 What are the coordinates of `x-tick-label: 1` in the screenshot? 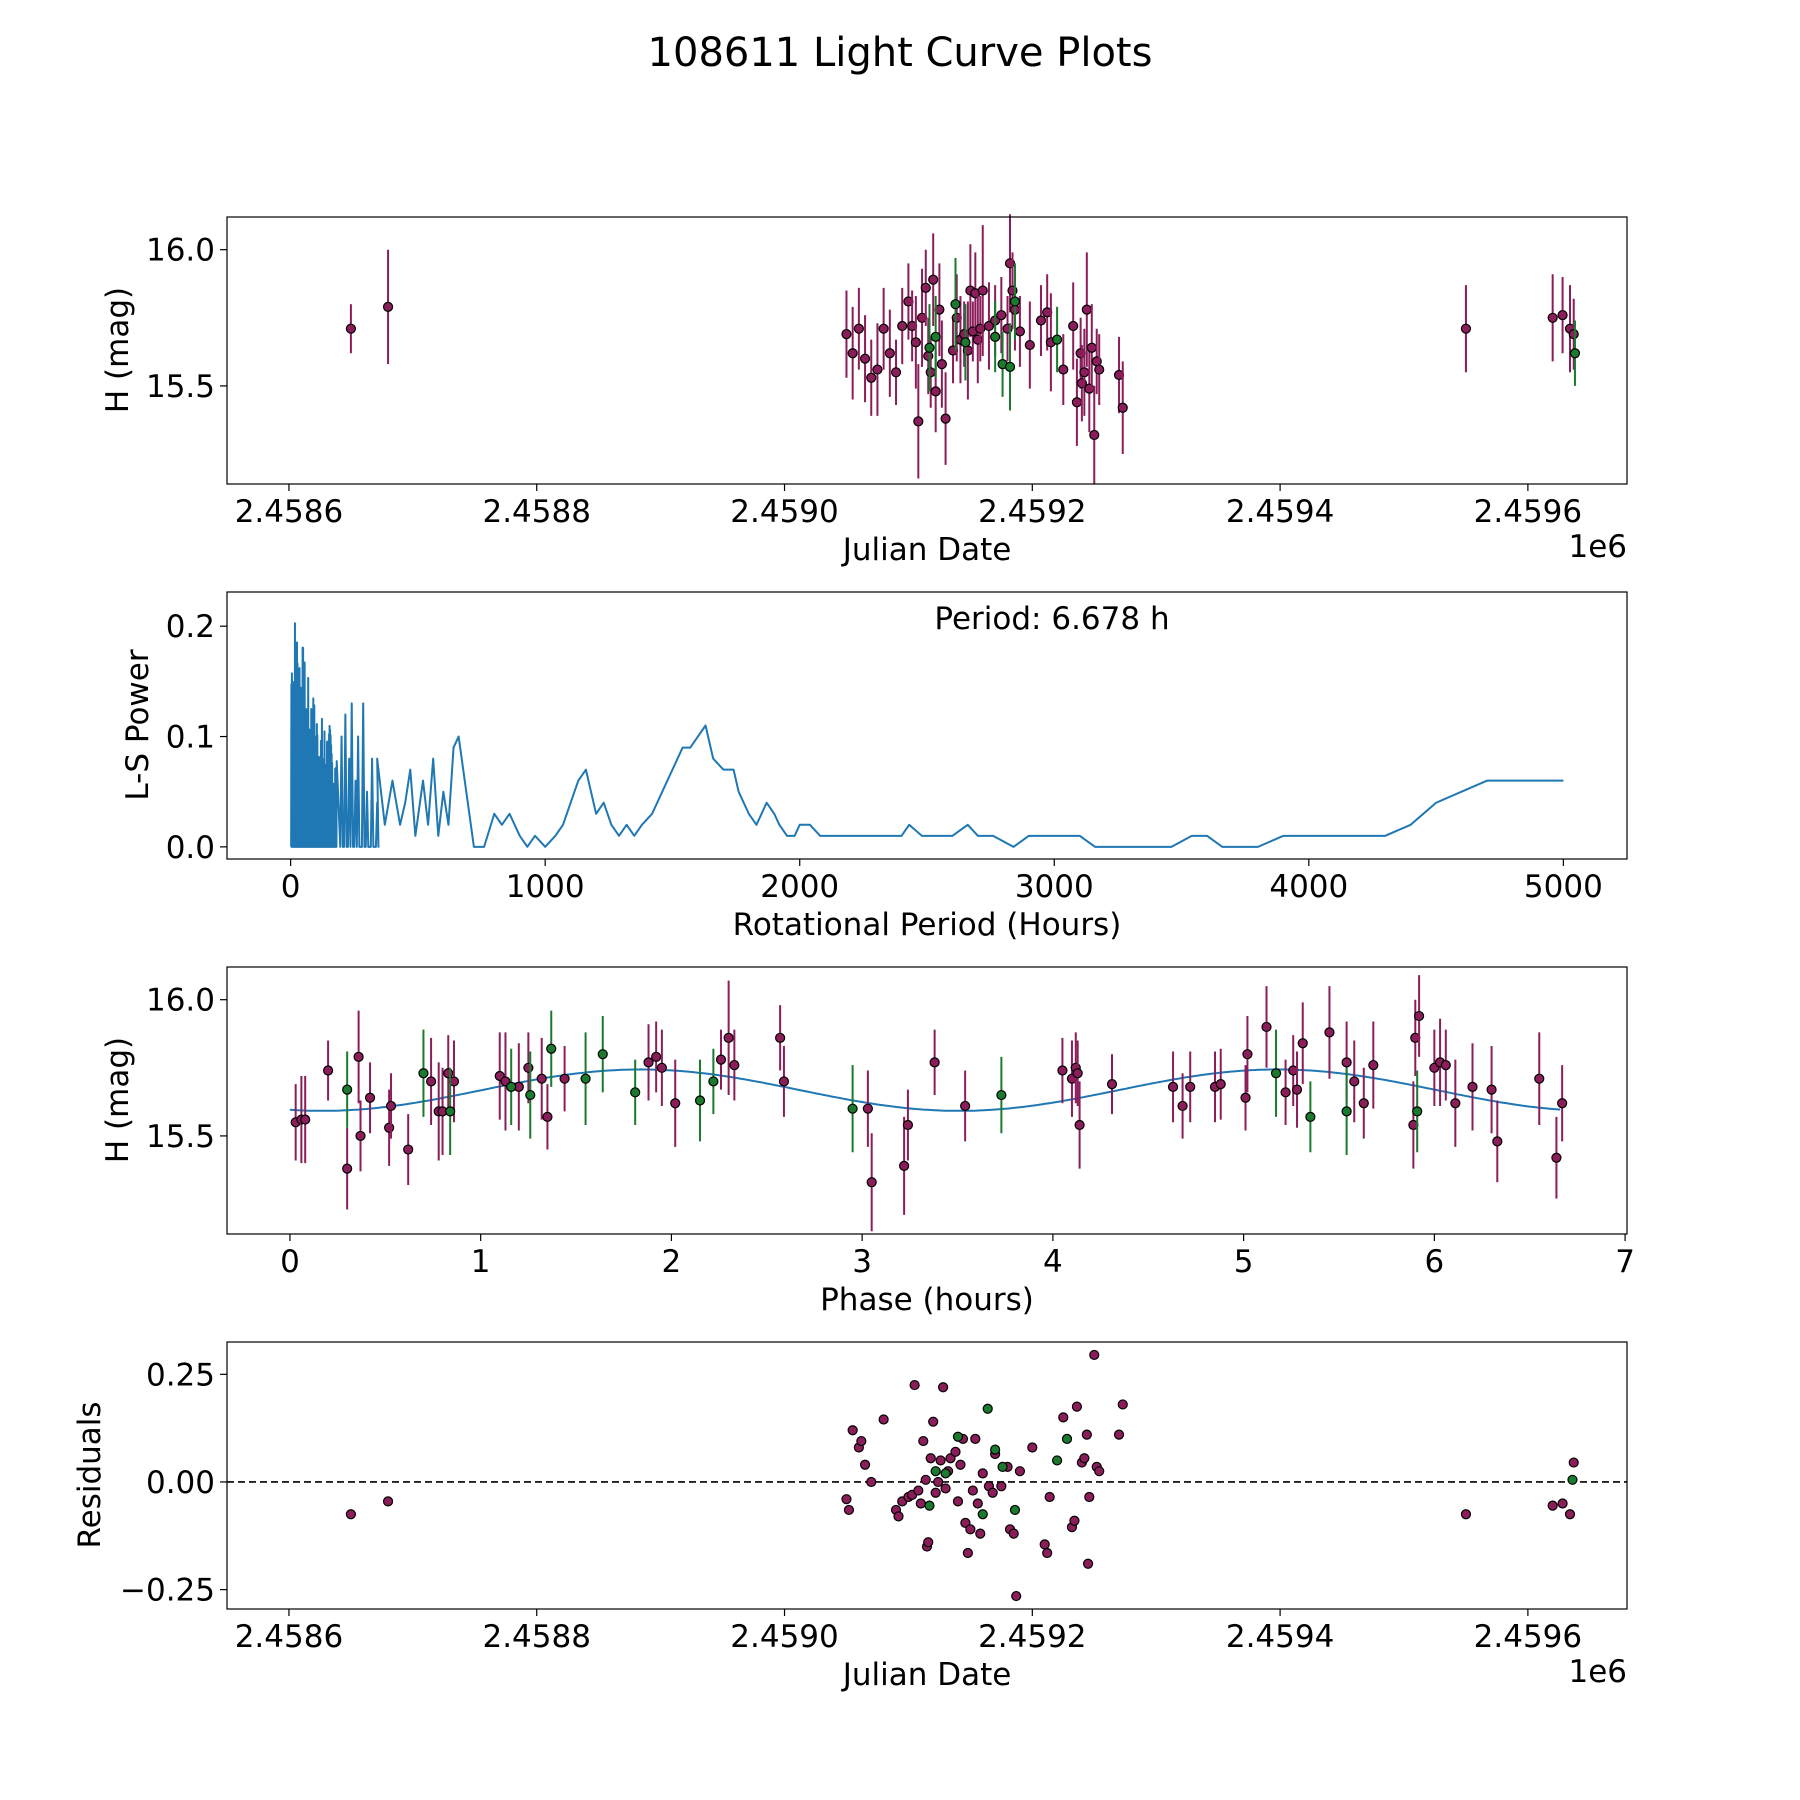 It's located at (481, 1262).